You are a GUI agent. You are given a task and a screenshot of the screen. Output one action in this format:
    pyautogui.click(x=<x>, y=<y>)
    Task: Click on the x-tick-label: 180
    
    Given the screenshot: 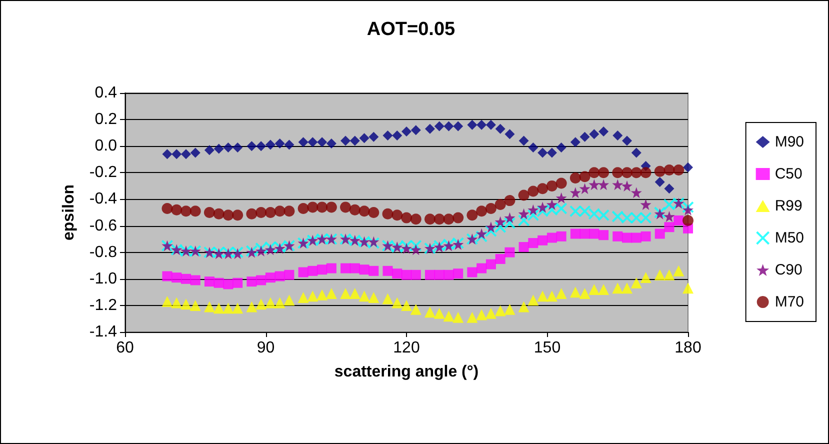 What is the action you would take?
    pyautogui.click(x=688, y=348)
    